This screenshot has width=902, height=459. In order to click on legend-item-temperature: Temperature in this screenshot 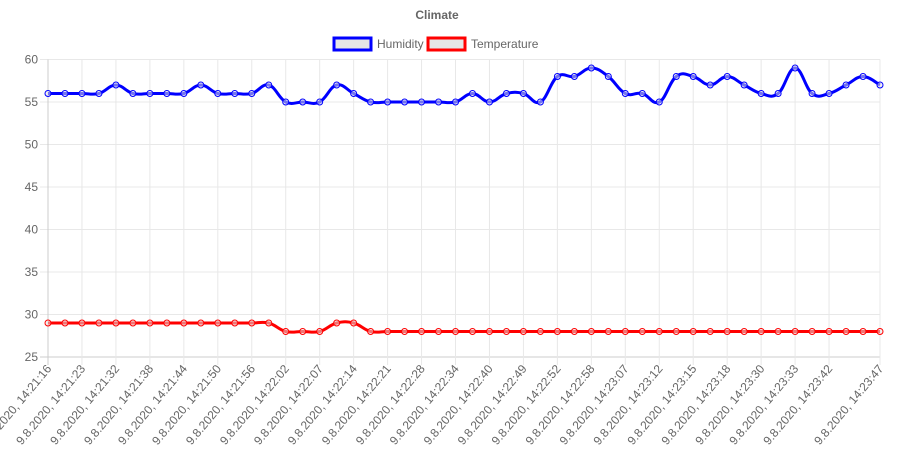, I will do `click(482, 44)`.